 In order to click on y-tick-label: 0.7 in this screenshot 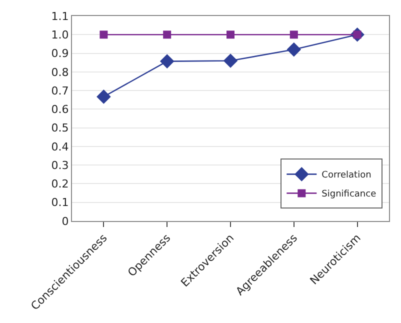, I will do `click(60, 91)`.